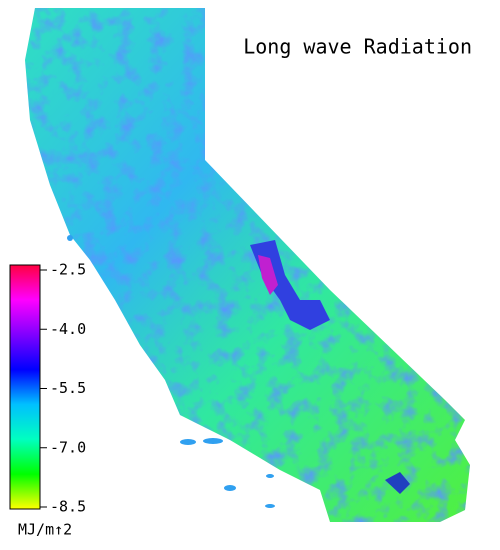 This screenshot has width=500, height=550. Describe the element at coordinates (68, 447) in the screenshot. I see `colorbar-tick-label: -7.0` at that location.